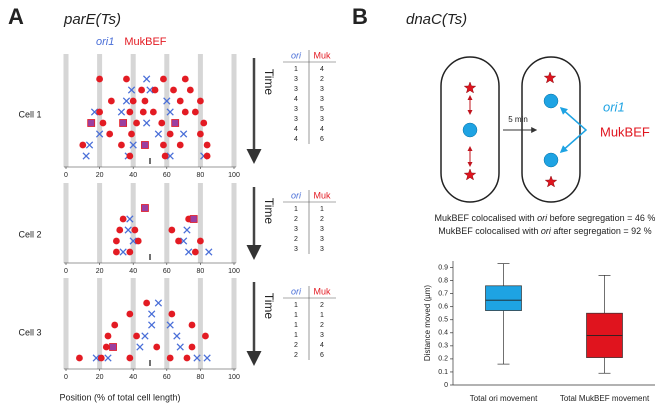 This screenshot has height=408, width=660. What do you see at coordinates (614, 106) in the screenshot?
I see `ori-label: ori1` at bounding box center [614, 106].